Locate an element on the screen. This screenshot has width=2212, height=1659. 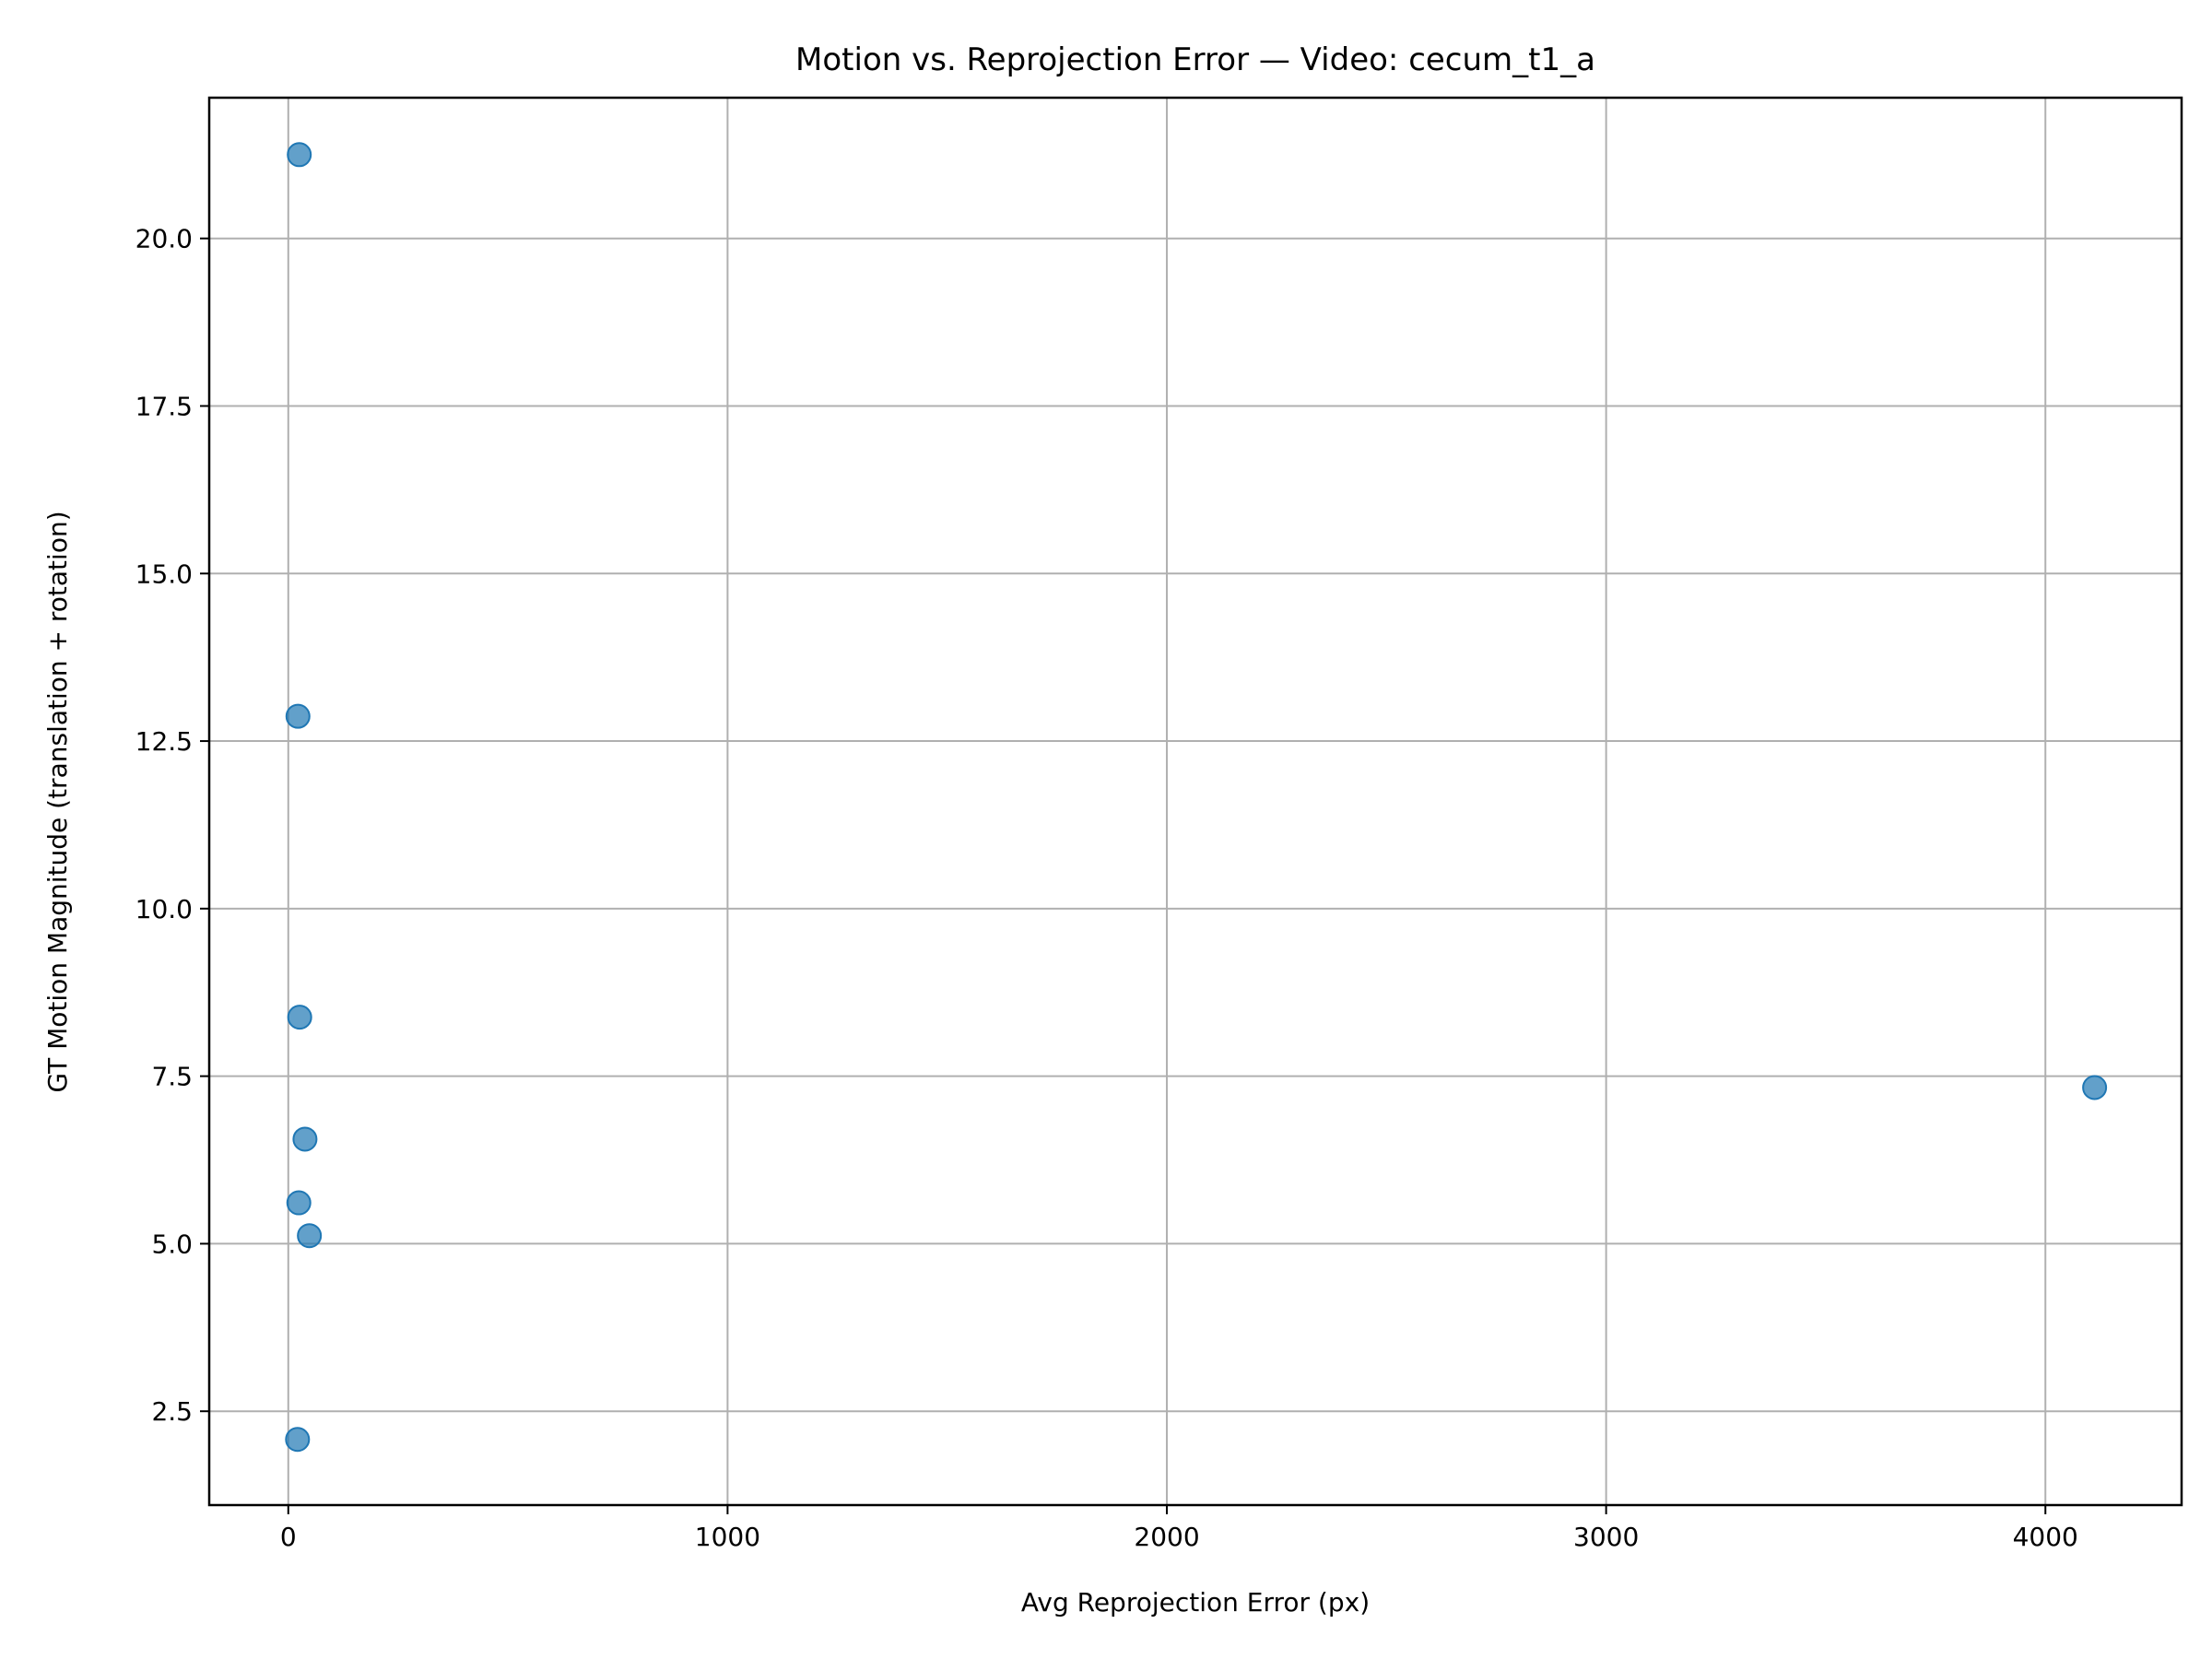
y-tick-label: 2.5 is located at coordinates (172, 1411).